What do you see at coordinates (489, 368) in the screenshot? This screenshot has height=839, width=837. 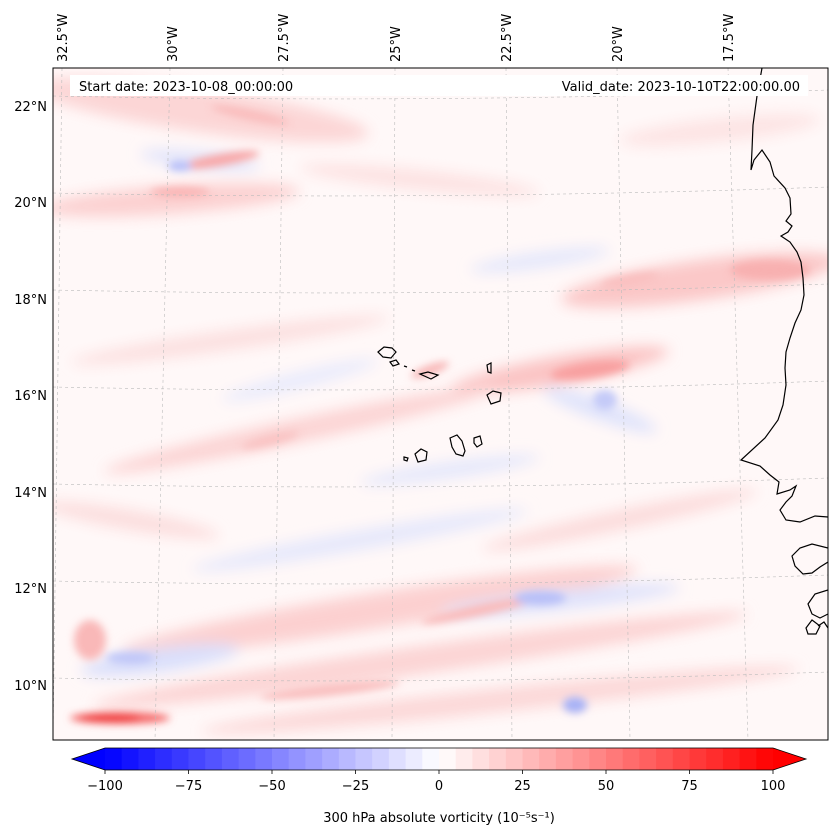 I see `island-sal` at bounding box center [489, 368].